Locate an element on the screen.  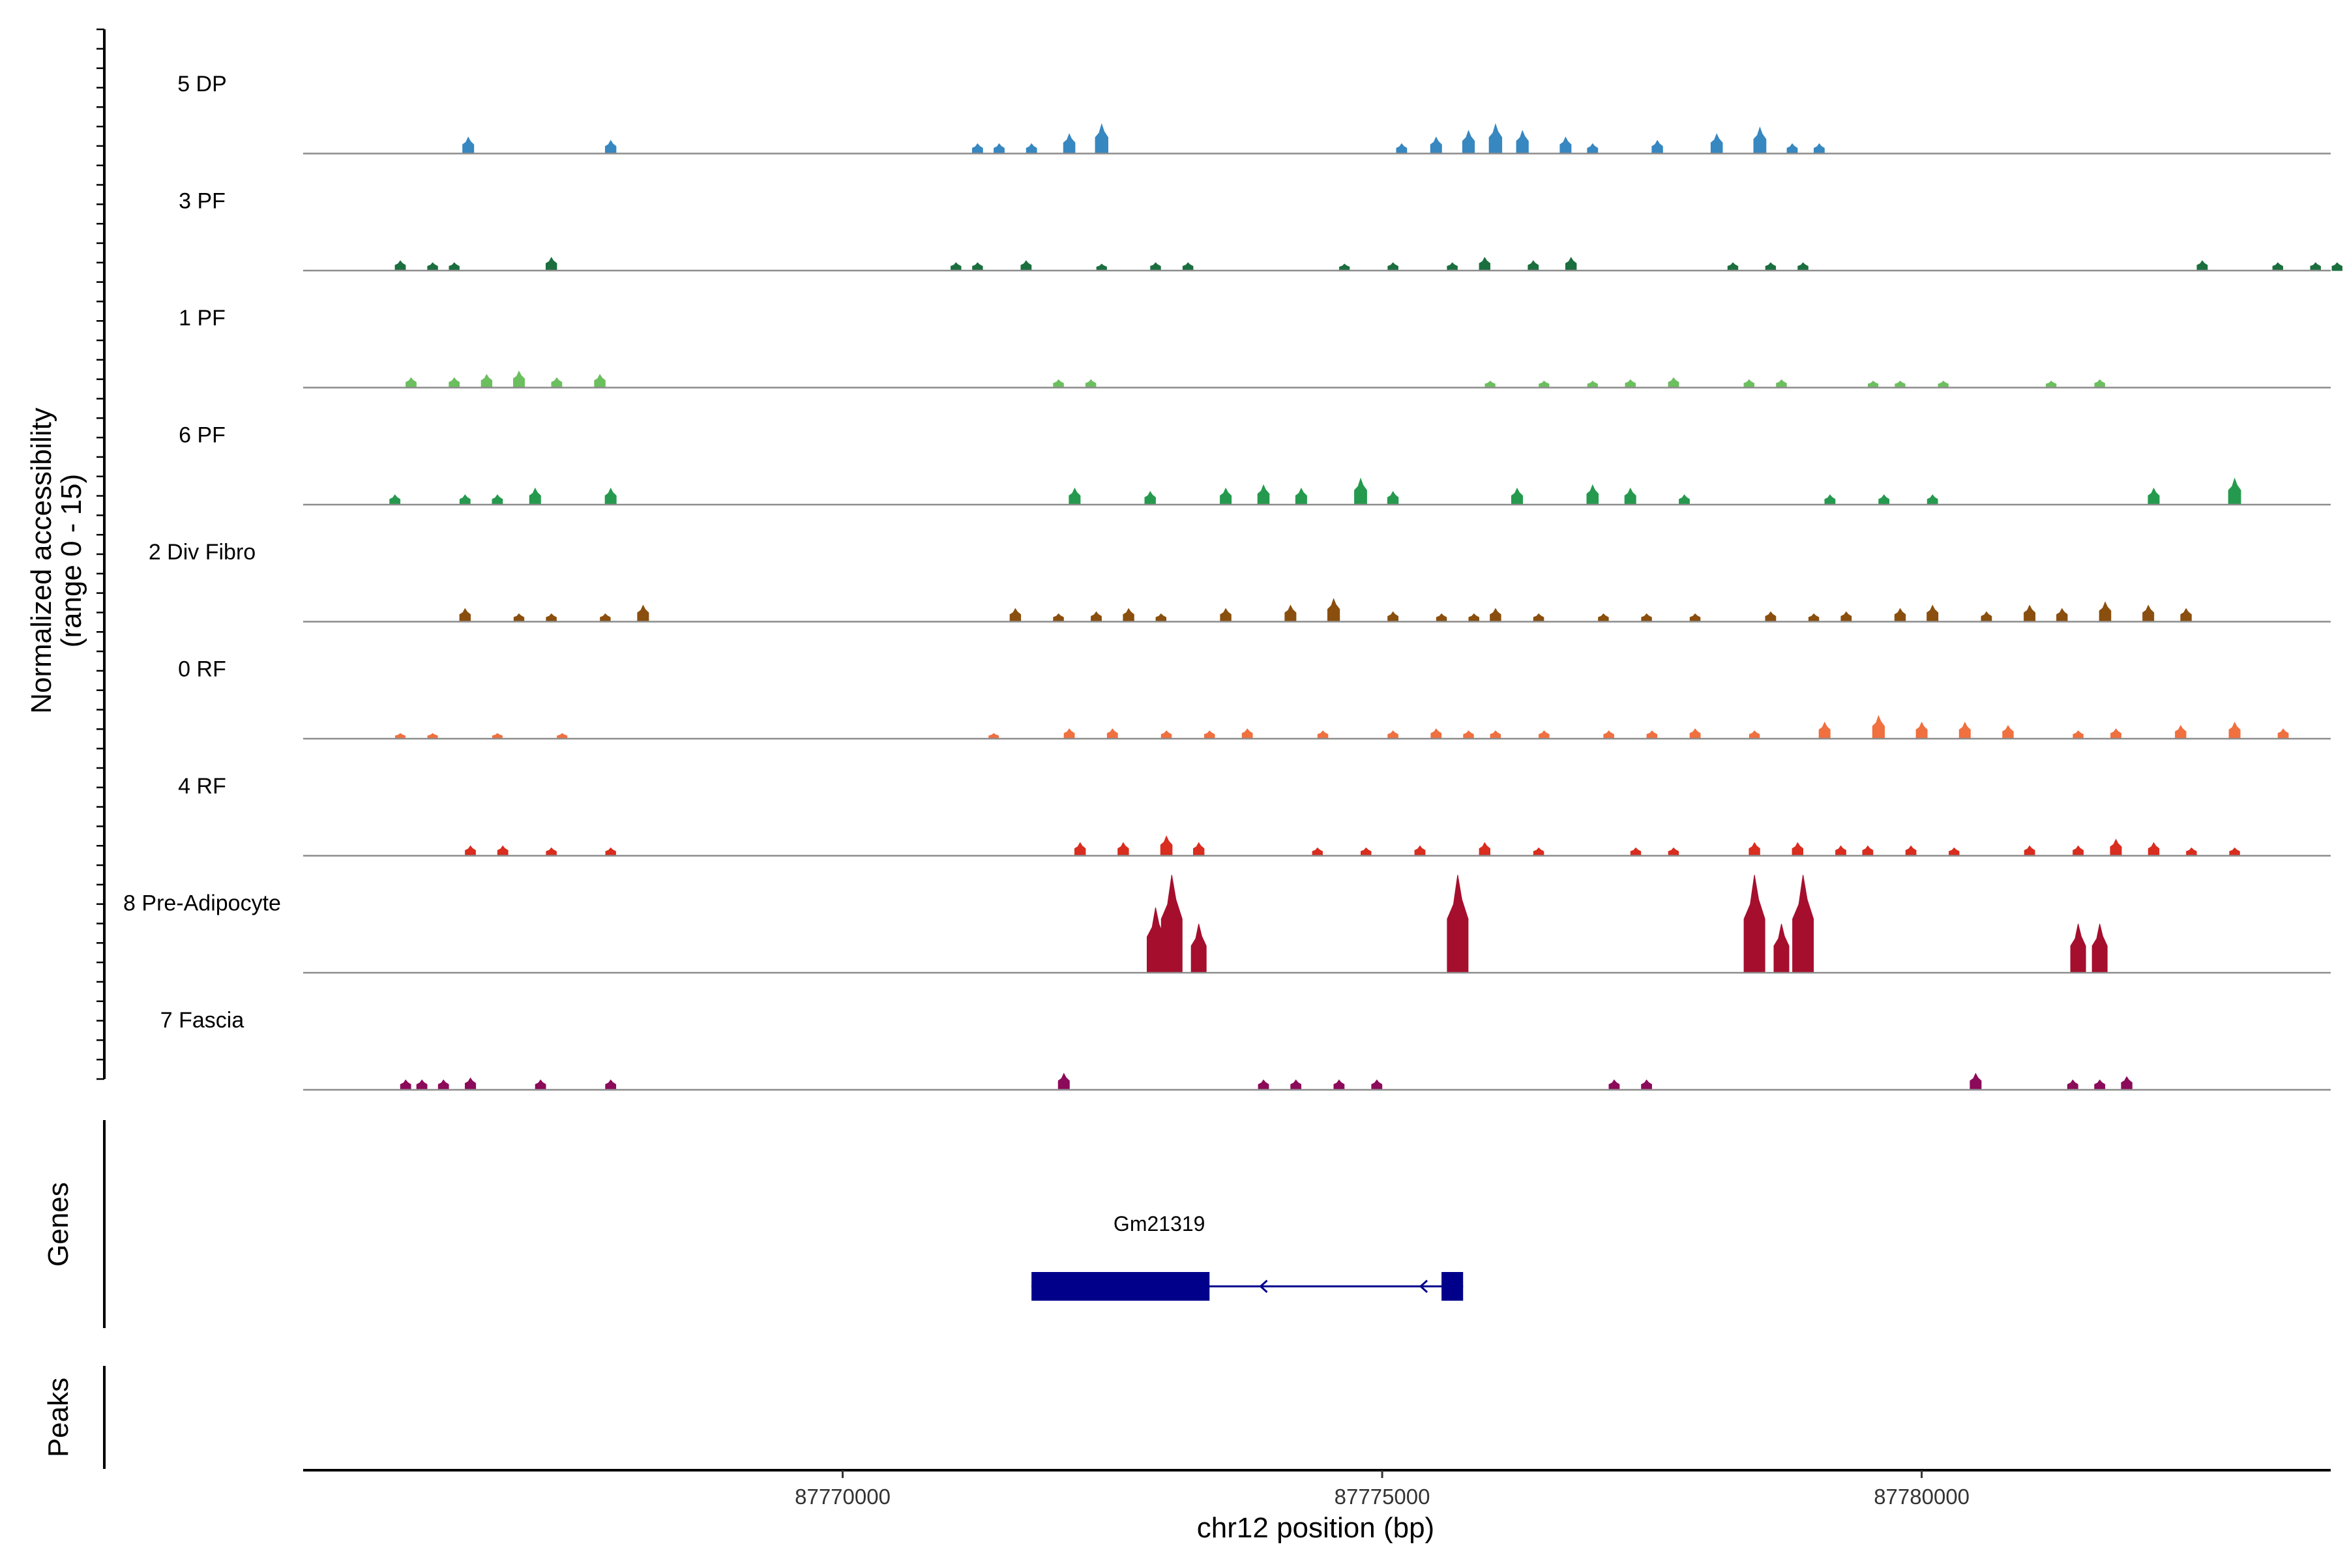
track-5-dp: 5 DP is located at coordinates (1254, 114).